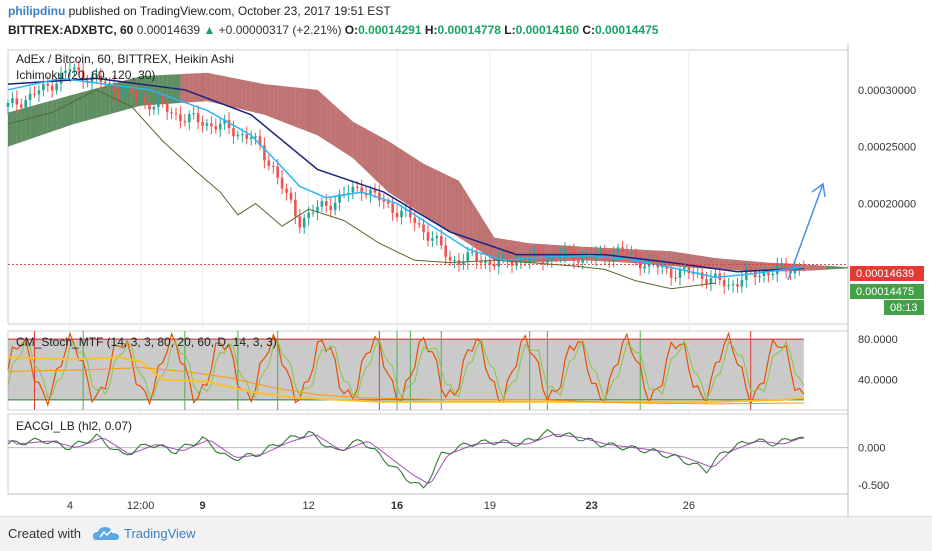  What do you see at coordinates (397, 506) in the screenshot?
I see `time-axis-label: 16` at bounding box center [397, 506].